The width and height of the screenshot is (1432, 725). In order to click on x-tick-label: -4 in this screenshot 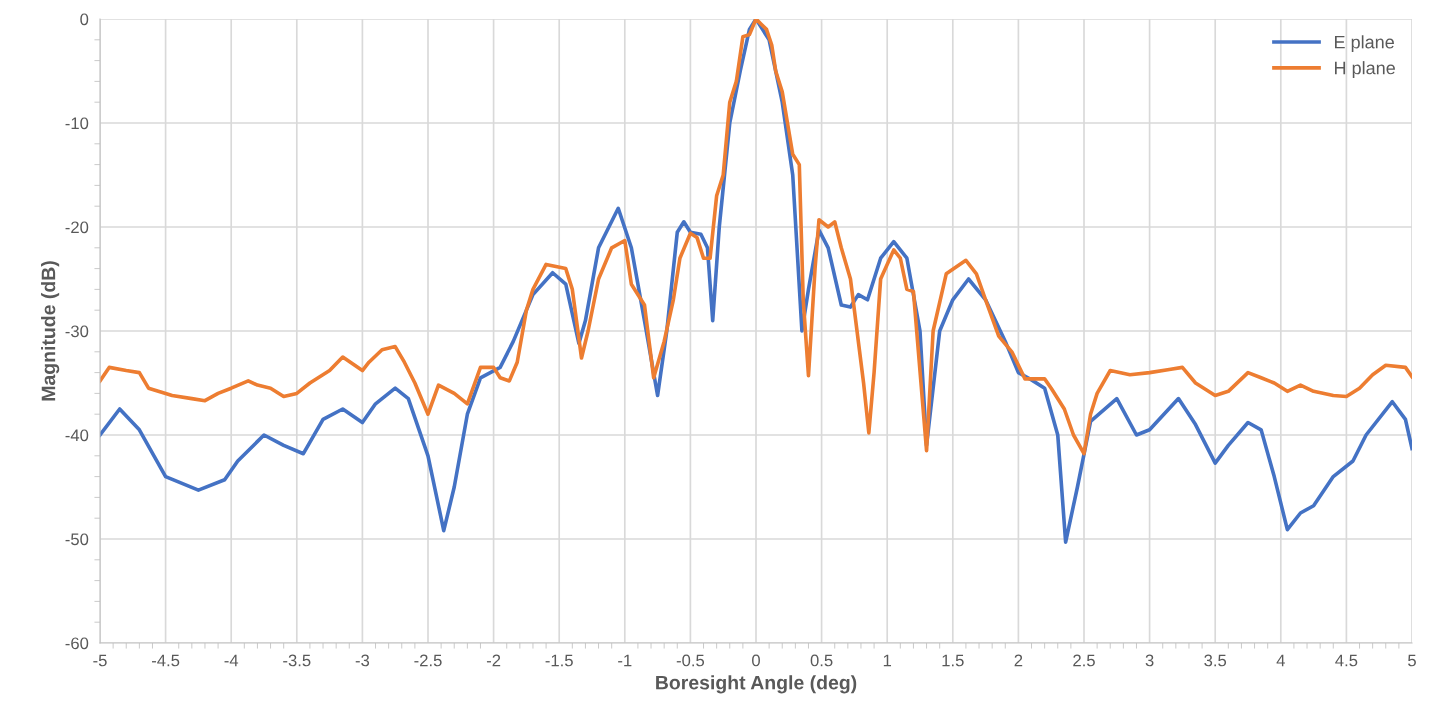, I will do `click(231, 660)`.